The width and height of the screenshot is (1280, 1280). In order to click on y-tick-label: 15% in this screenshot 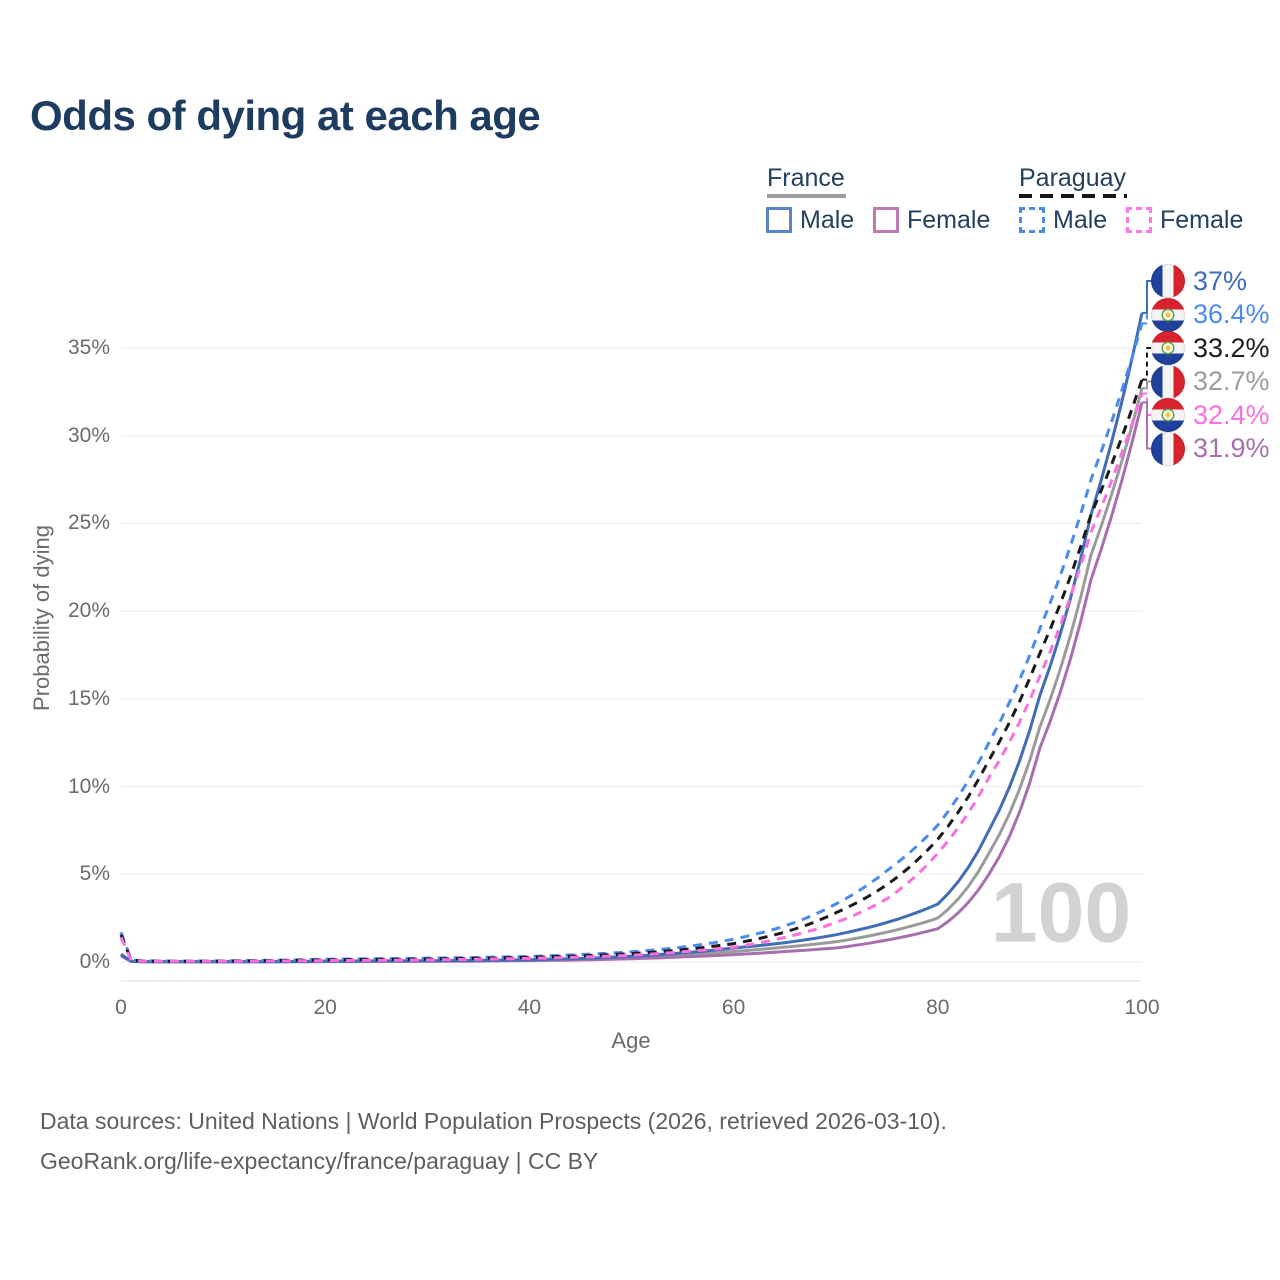, I will do `click(88, 698)`.